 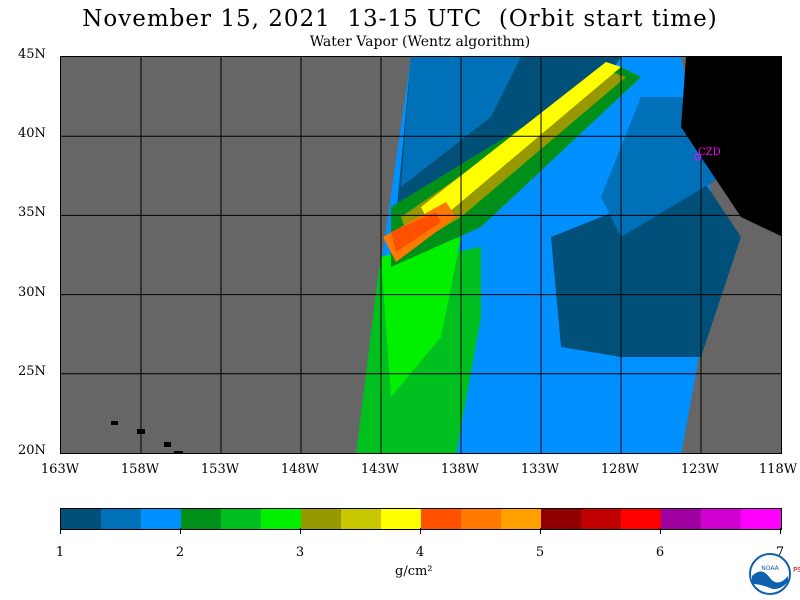 I want to click on latitude-label: 40N, so click(x=32, y=134).